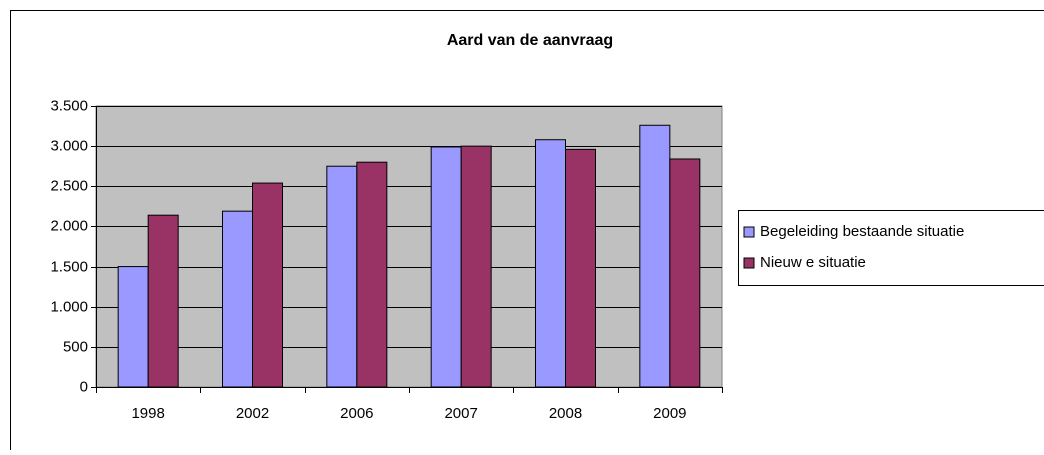 This screenshot has width=1044, height=455. What do you see at coordinates (147, 413) in the screenshot?
I see `x-tick-label: 1998` at bounding box center [147, 413].